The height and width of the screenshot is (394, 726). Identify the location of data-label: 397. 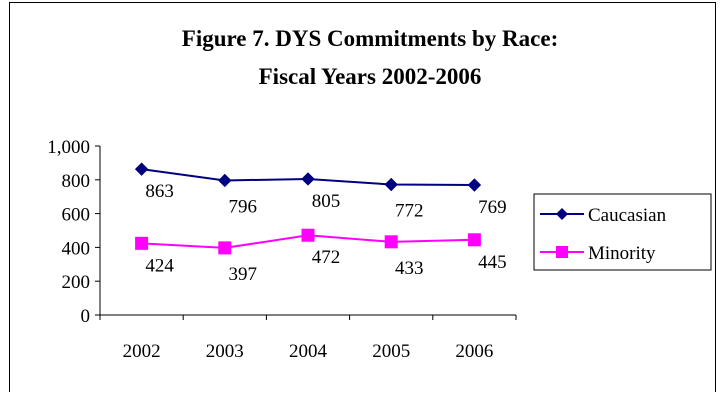
(243, 274).